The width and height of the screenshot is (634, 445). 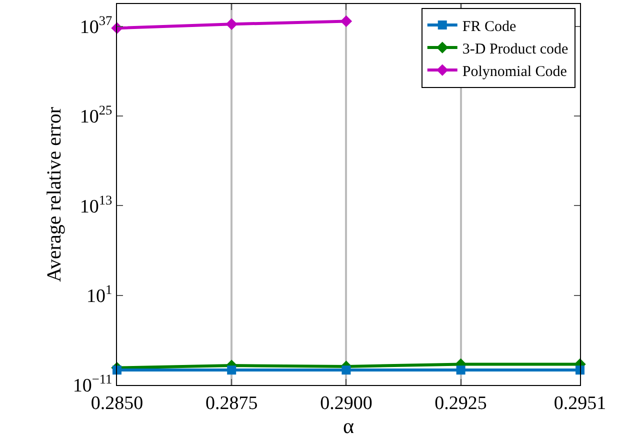 What do you see at coordinates (99, 294) in the screenshot?
I see `y-tick-label: 10$^{1}$` at bounding box center [99, 294].